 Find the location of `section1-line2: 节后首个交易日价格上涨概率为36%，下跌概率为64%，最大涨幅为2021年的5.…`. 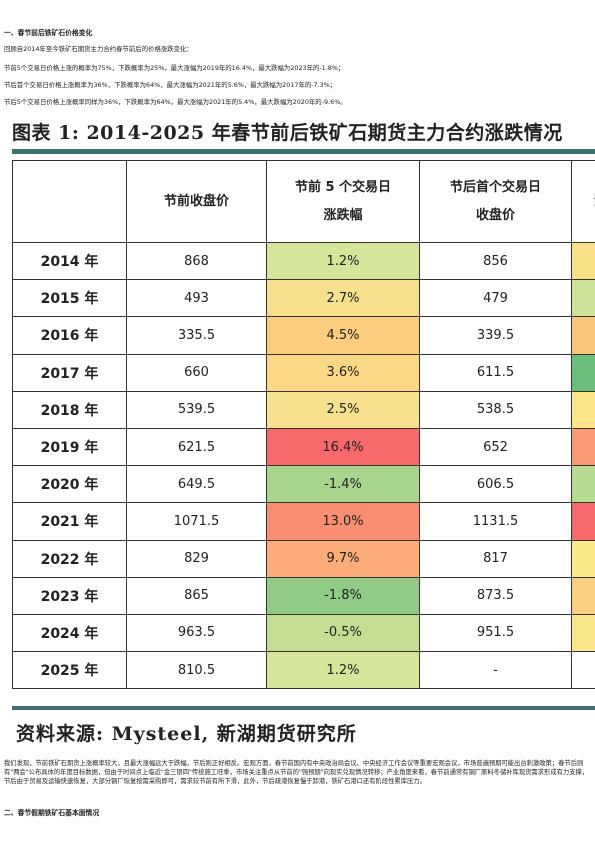

section1-line2: 节后首个交易日价格上涨概率为36%，下跌概率为64%，最大涨幅为2021年的5.… is located at coordinates (170, 85).